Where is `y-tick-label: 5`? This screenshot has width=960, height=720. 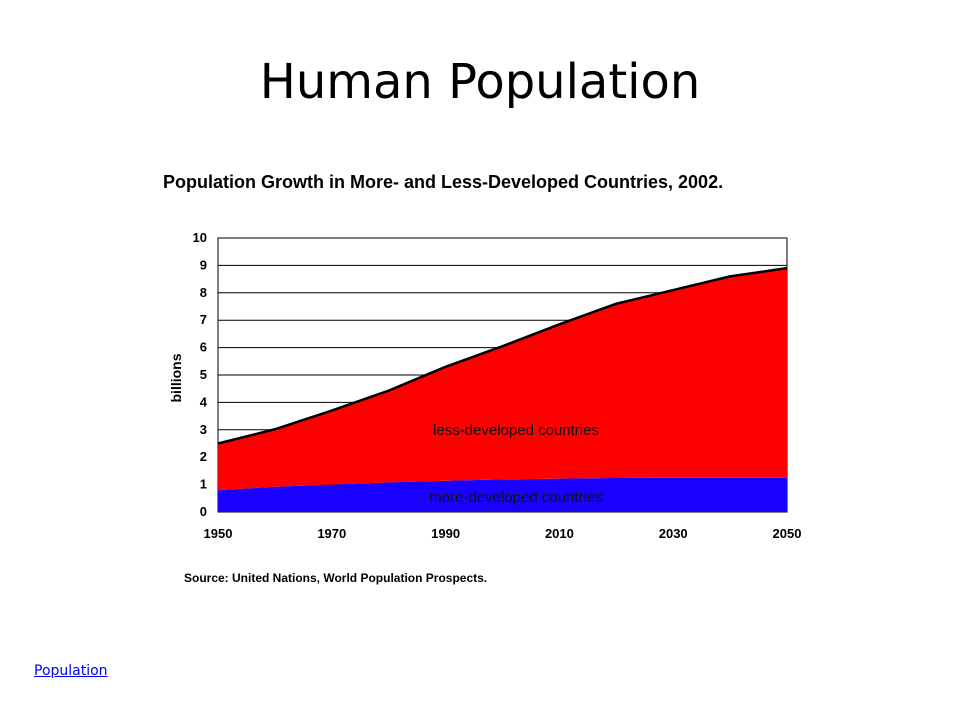
y-tick-label: 5 is located at coordinates (203, 374).